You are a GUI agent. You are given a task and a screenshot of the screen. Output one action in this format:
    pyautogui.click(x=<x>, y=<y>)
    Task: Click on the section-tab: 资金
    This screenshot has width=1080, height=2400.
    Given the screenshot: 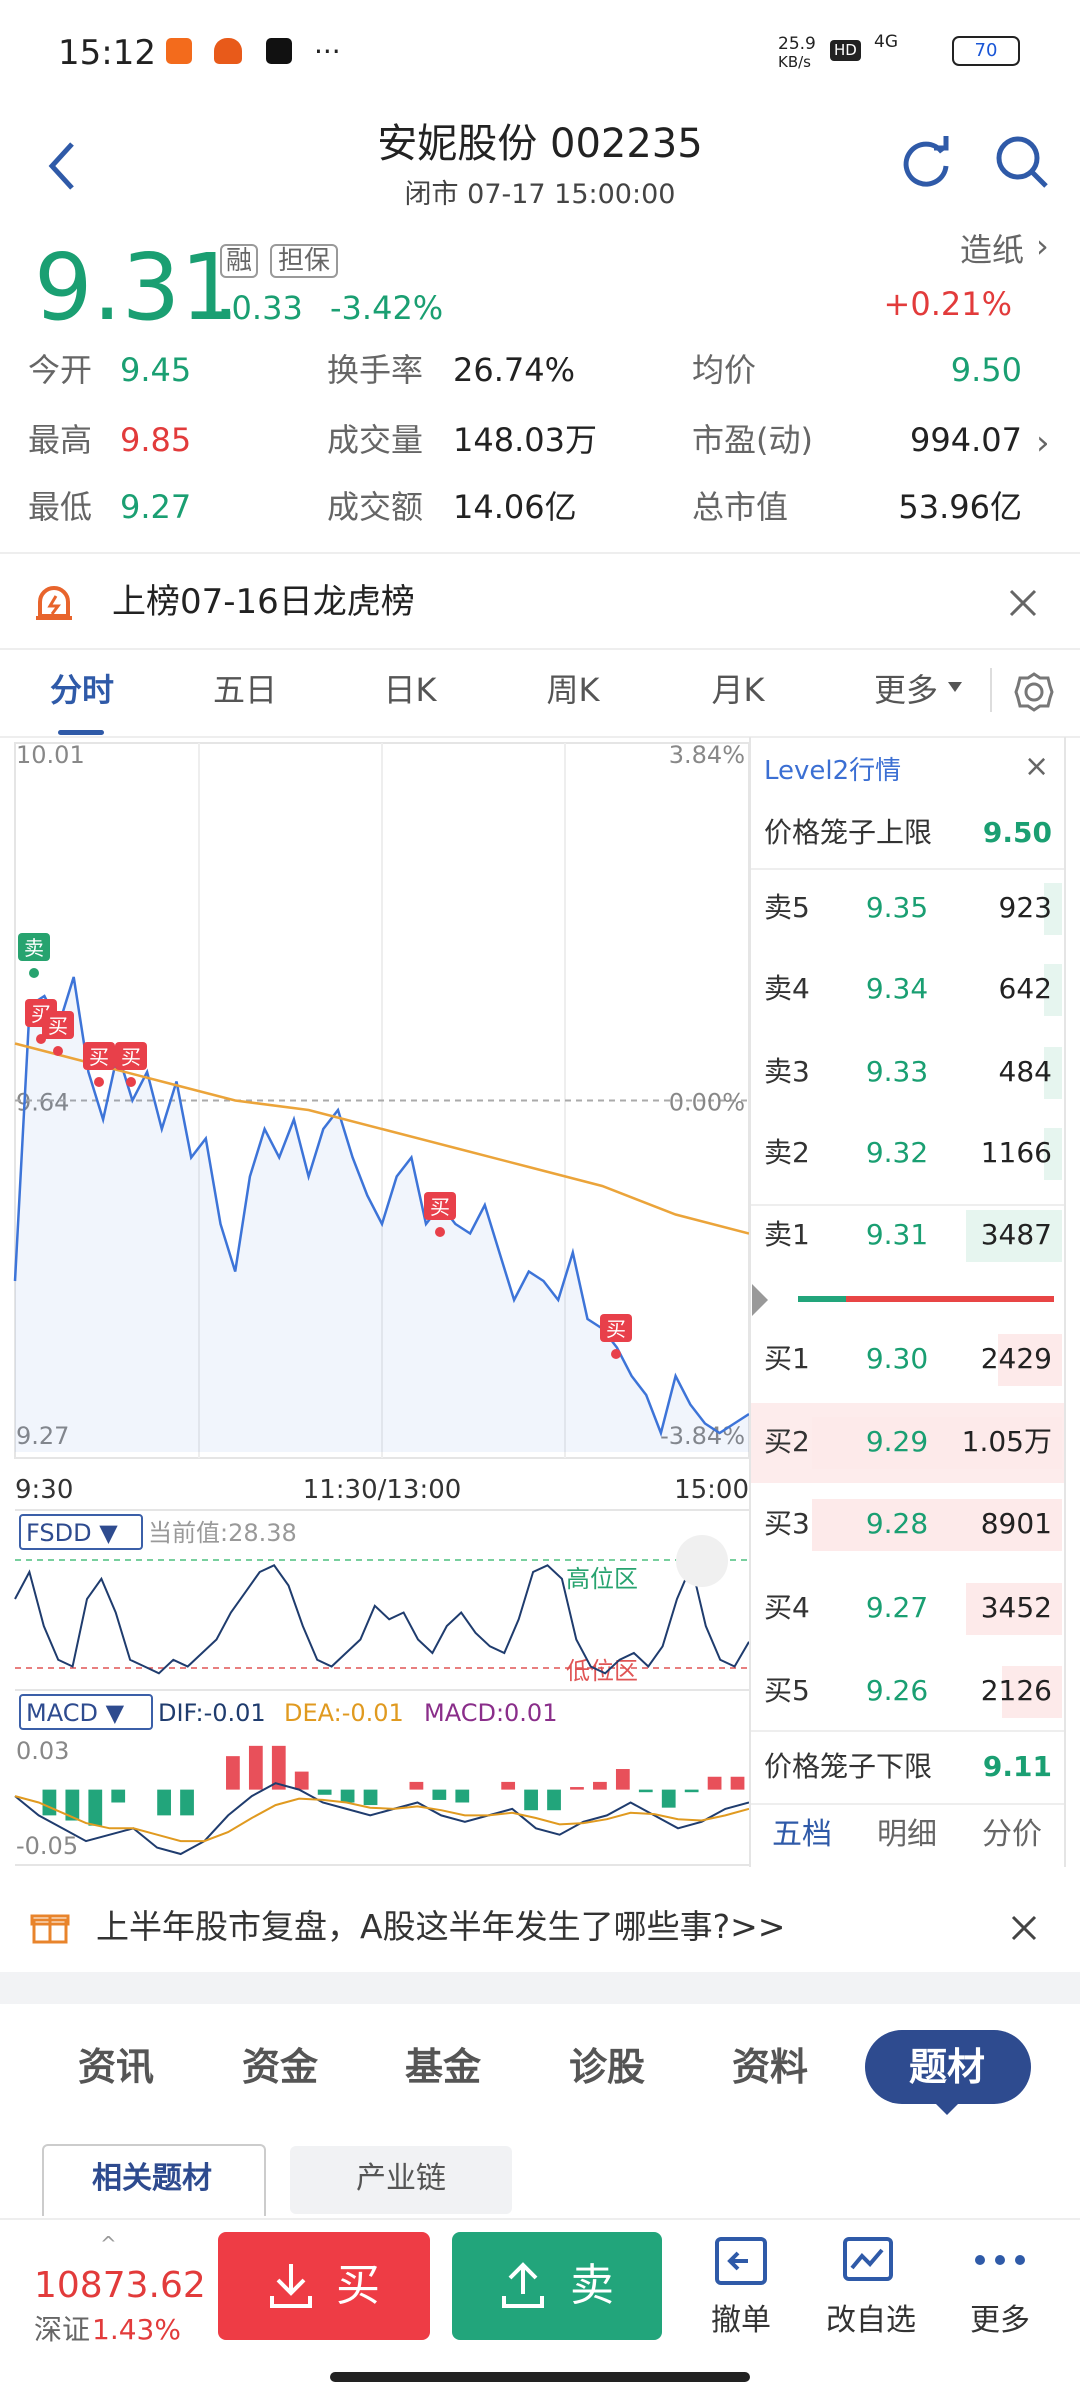 What is the action you would take?
    pyautogui.click(x=280, y=2067)
    